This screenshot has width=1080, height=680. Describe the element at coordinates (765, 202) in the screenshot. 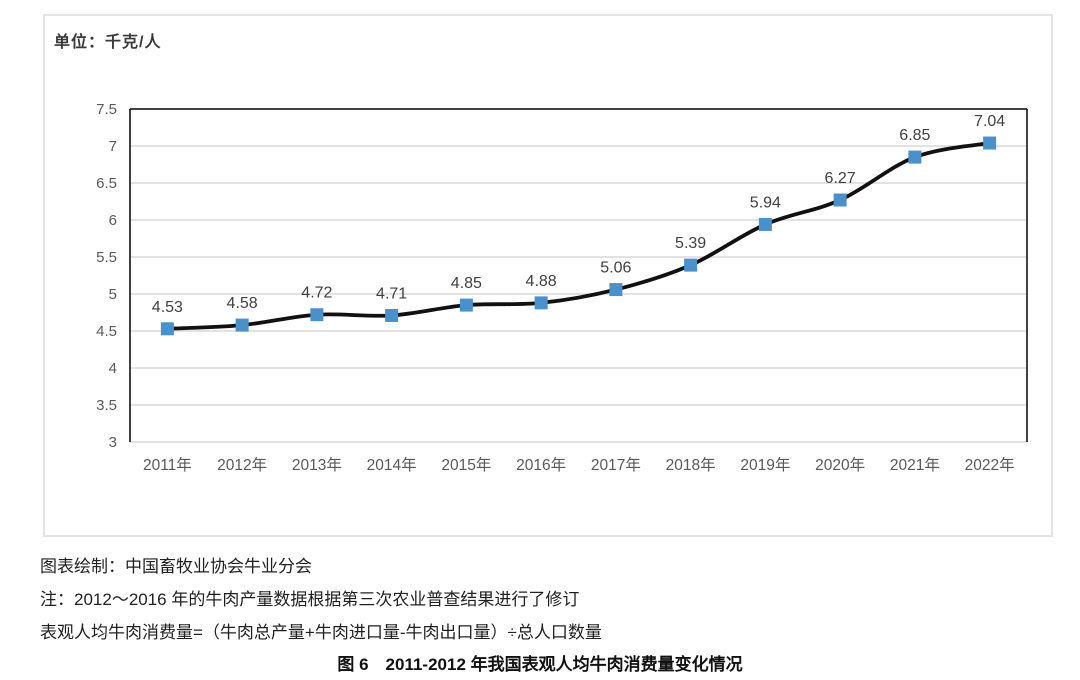

I see `data-point-label: 5.94` at that location.